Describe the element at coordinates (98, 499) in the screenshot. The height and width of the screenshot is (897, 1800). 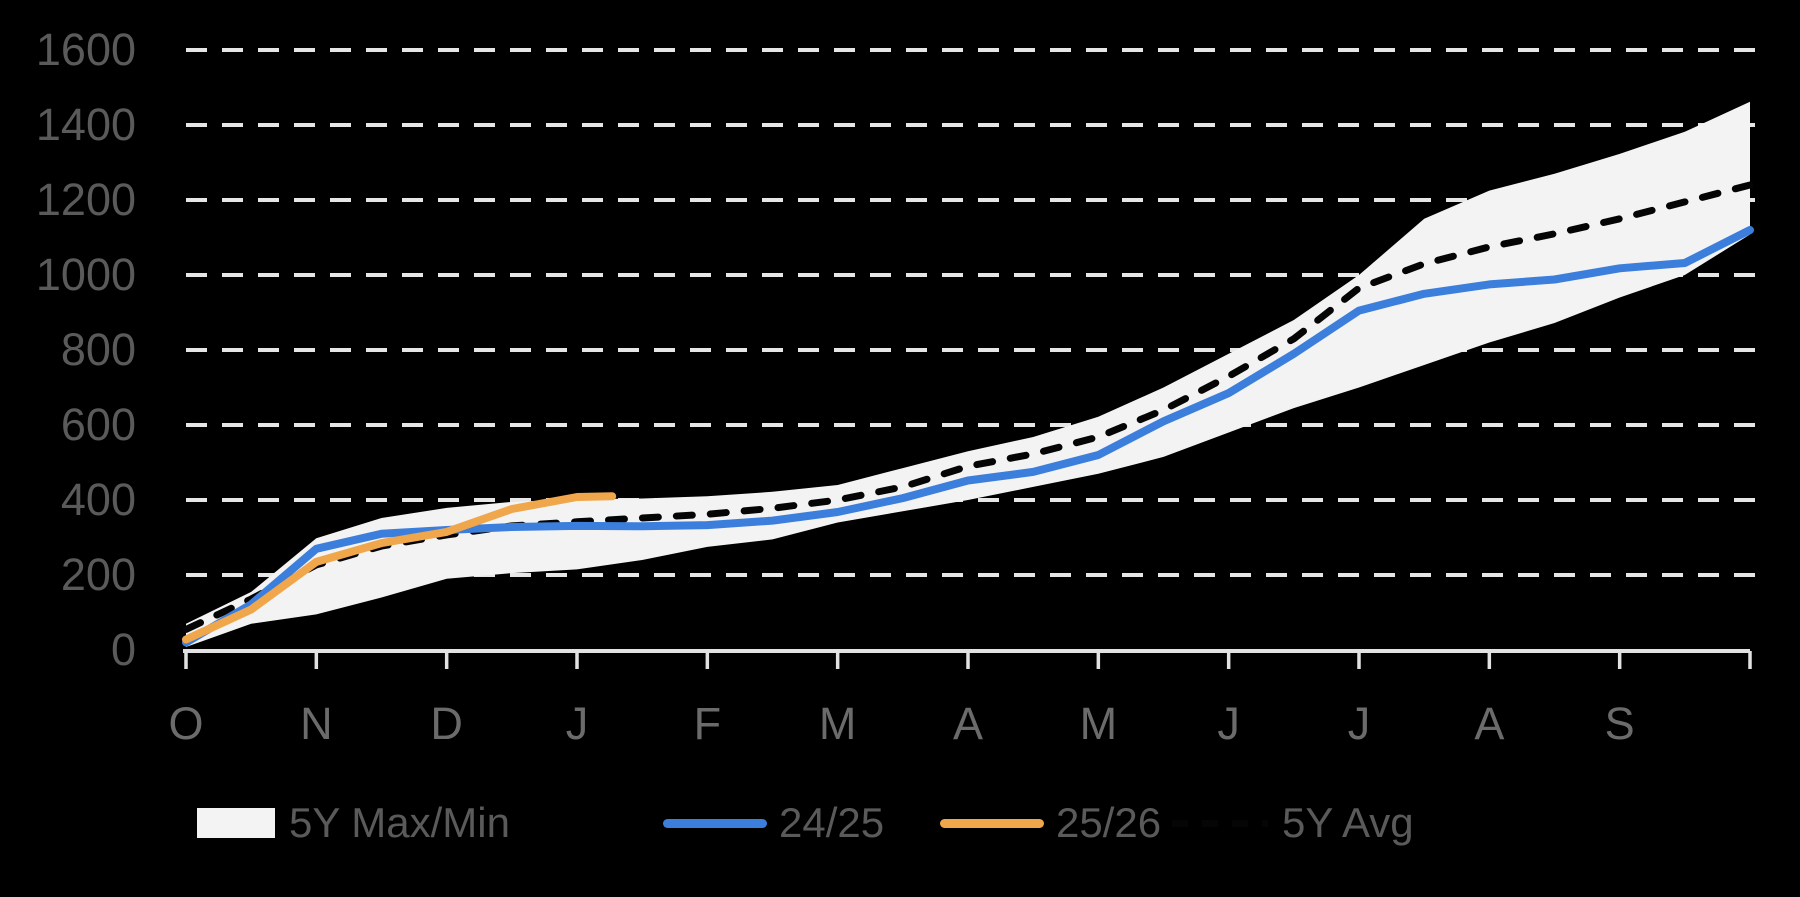
I see `y-tick-label: 400` at that location.